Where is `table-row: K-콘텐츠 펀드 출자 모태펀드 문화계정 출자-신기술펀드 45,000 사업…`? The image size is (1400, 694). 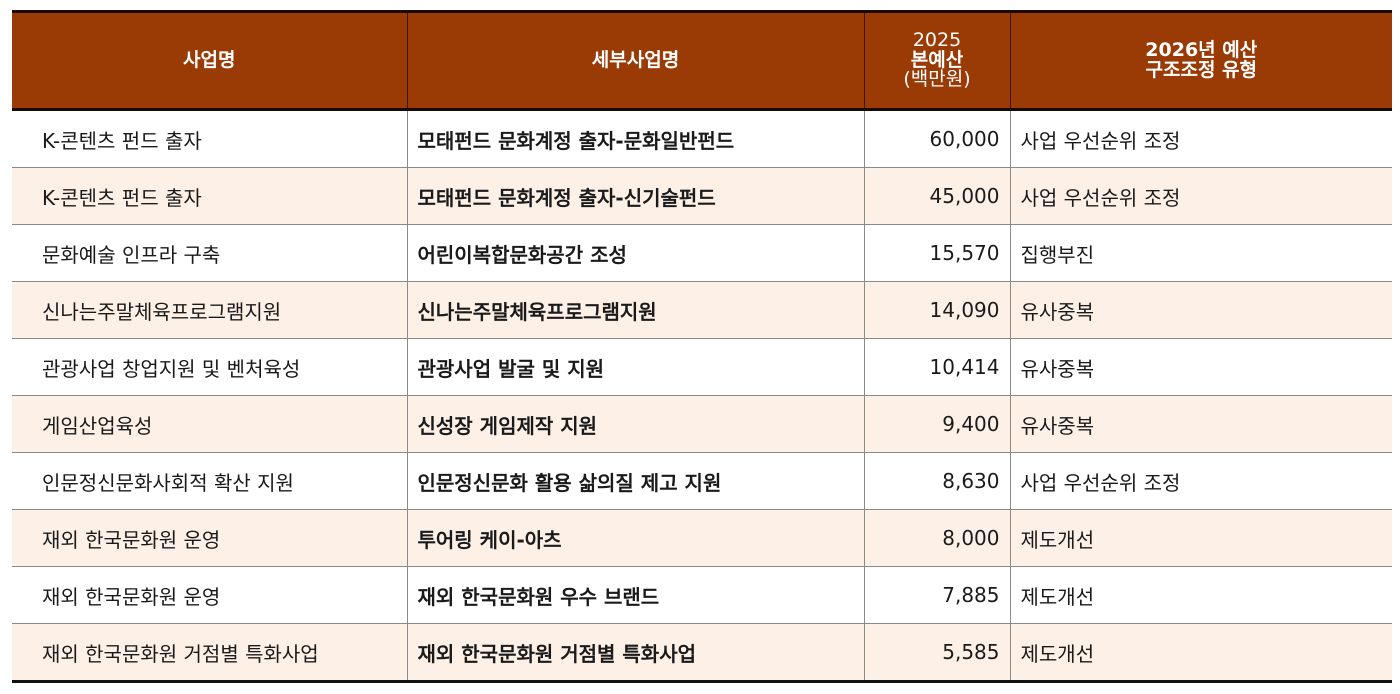
table-row: K-콘텐츠 펀드 출자 모태펀드 문화계정 출자-신기술펀드 45,000 사업… is located at coordinates (702, 196).